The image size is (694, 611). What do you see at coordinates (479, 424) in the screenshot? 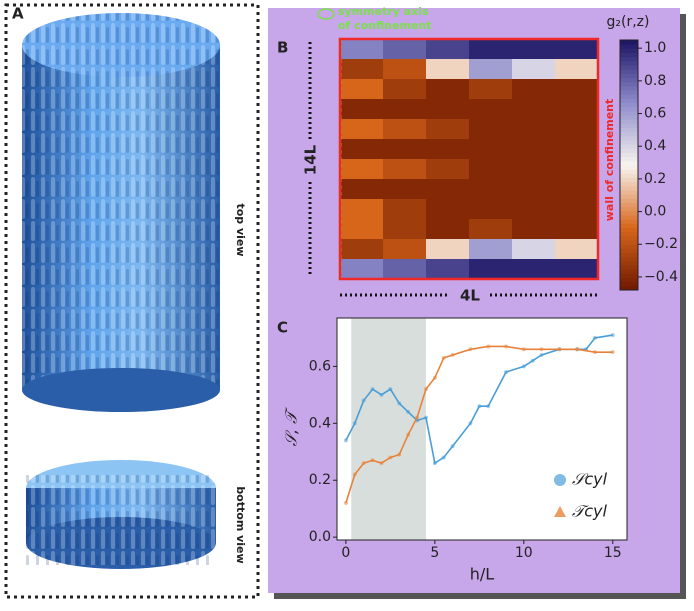
I see `series-line` at bounding box center [479, 424].